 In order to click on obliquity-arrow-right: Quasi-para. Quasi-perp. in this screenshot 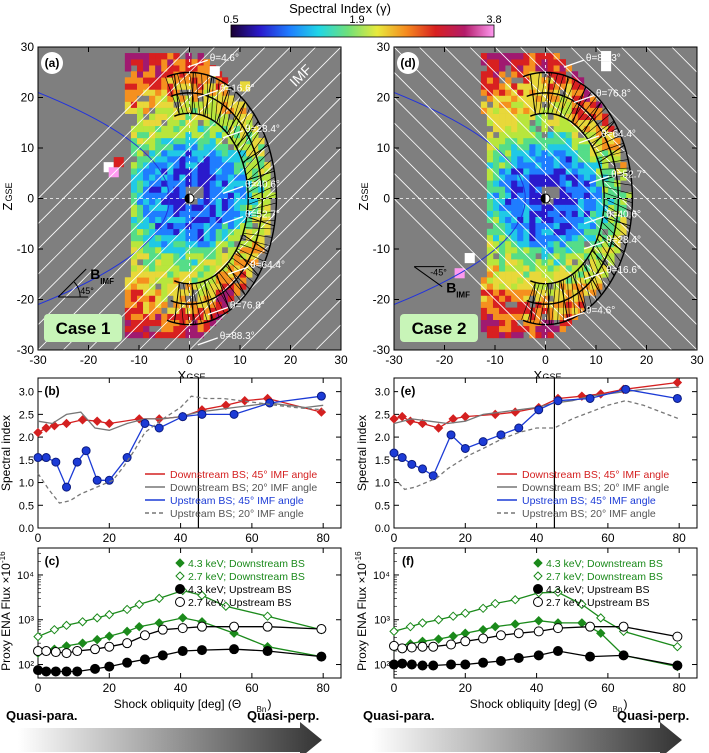, I will do `click(526, 730)`.